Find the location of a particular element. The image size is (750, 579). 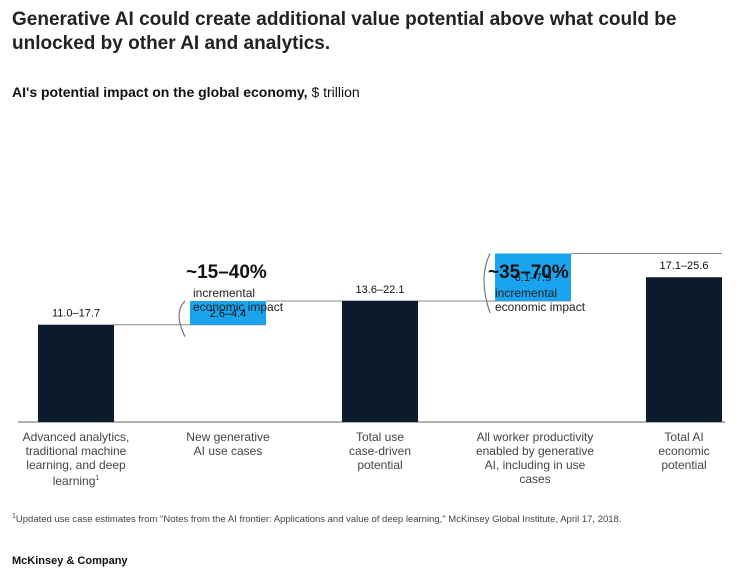

bar-value-label-3: 6.1–7.9 is located at coordinates (533, 278).